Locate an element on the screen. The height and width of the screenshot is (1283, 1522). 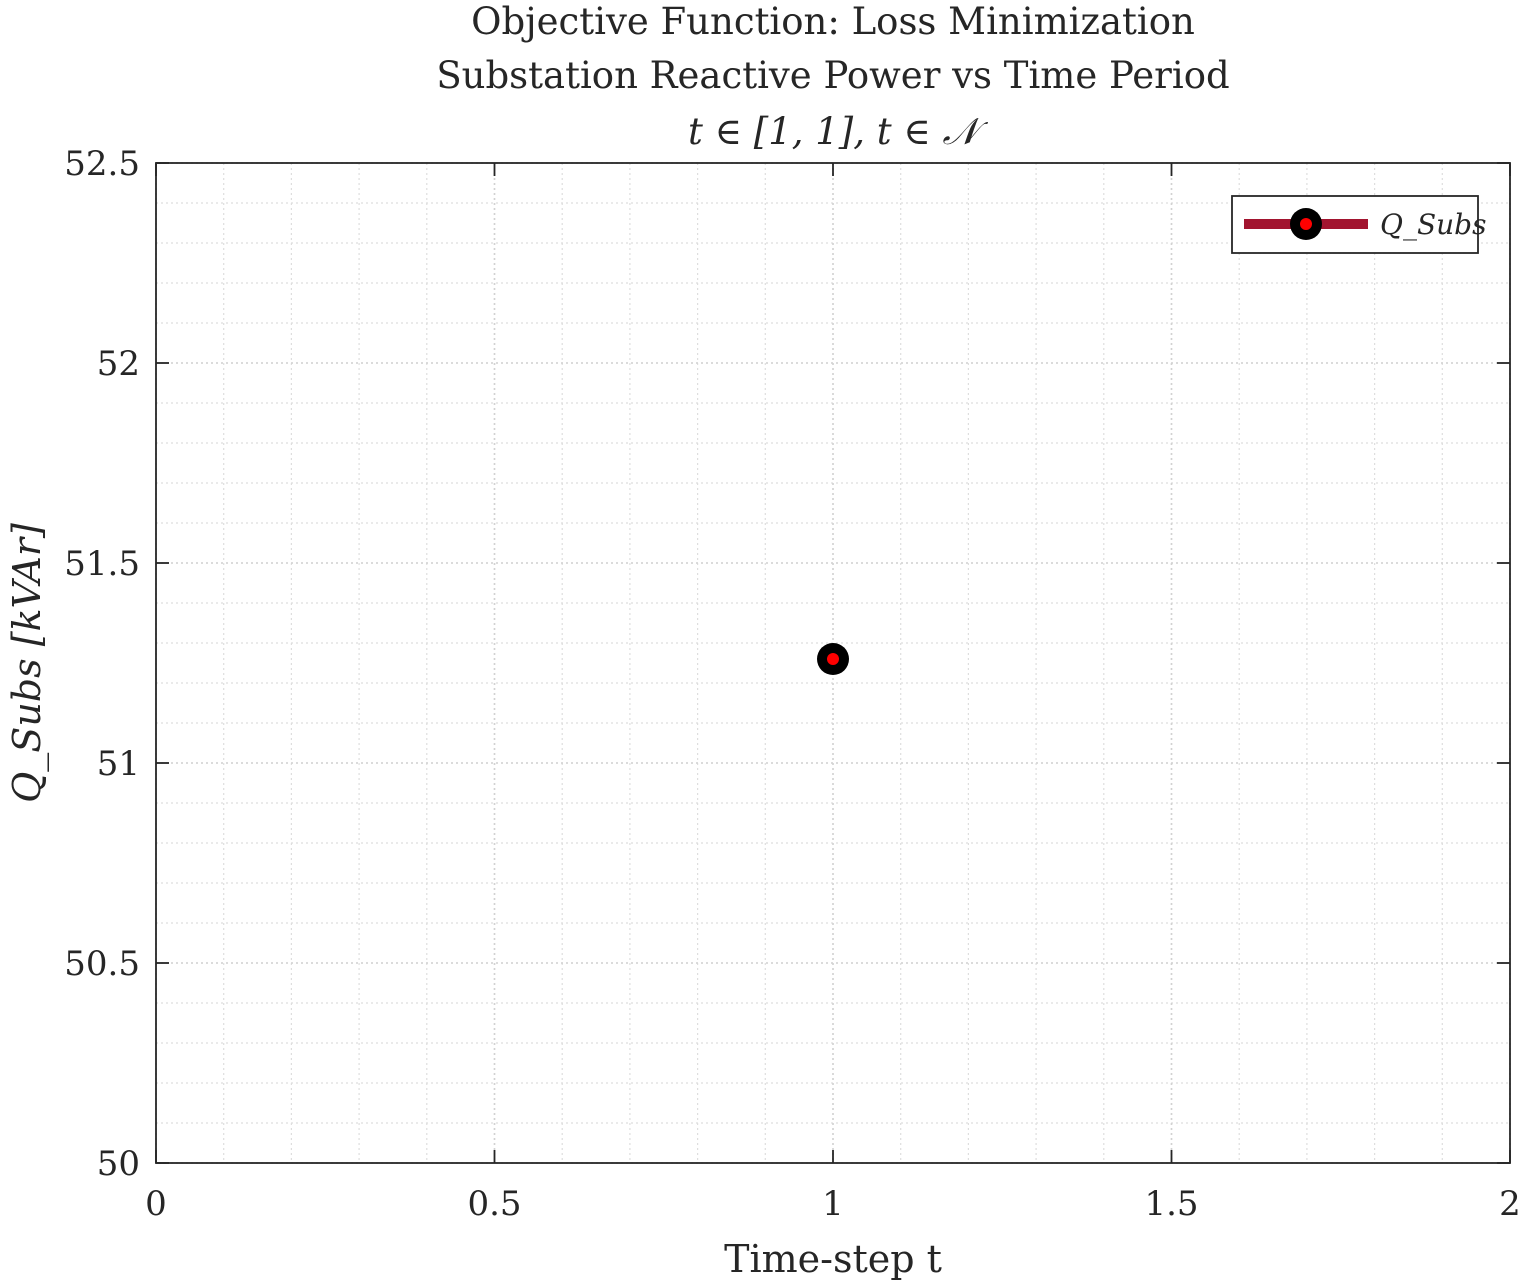
chart-title-line-2: Substation Reactive Power vs Time Period is located at coordinates (832, 75).